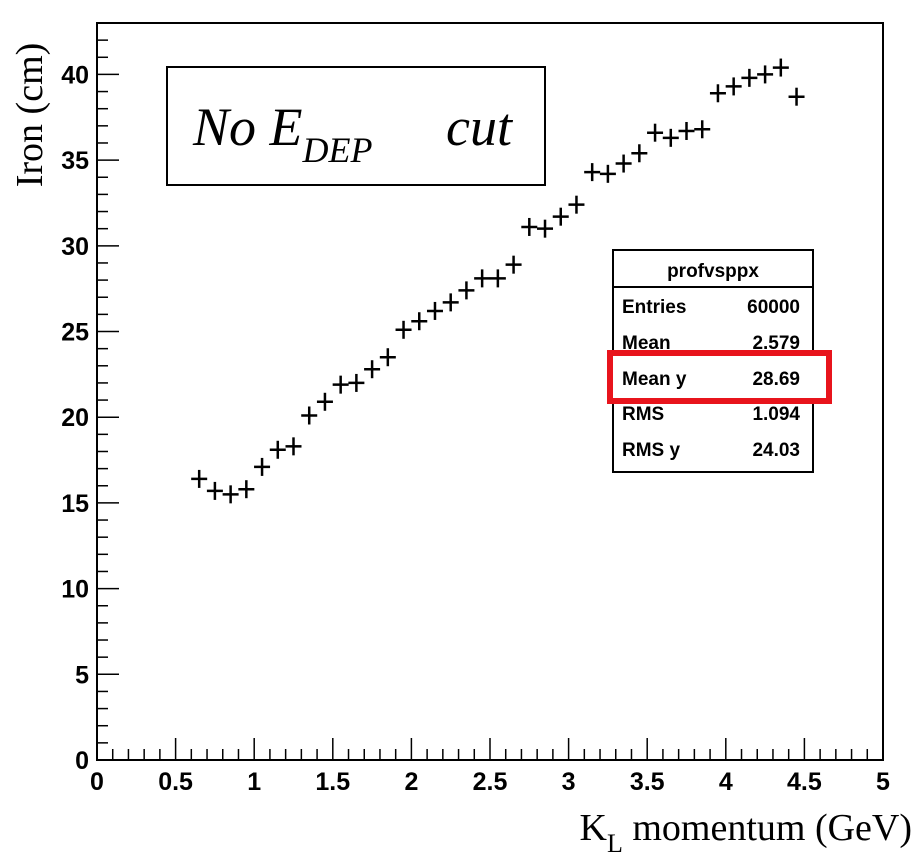 The height and width of the screenshot is (866, 917). What do you see at coordinates (726, 782) in the screenshot?
I see `x-tick-label: 4` at bounding box center [726, 782].